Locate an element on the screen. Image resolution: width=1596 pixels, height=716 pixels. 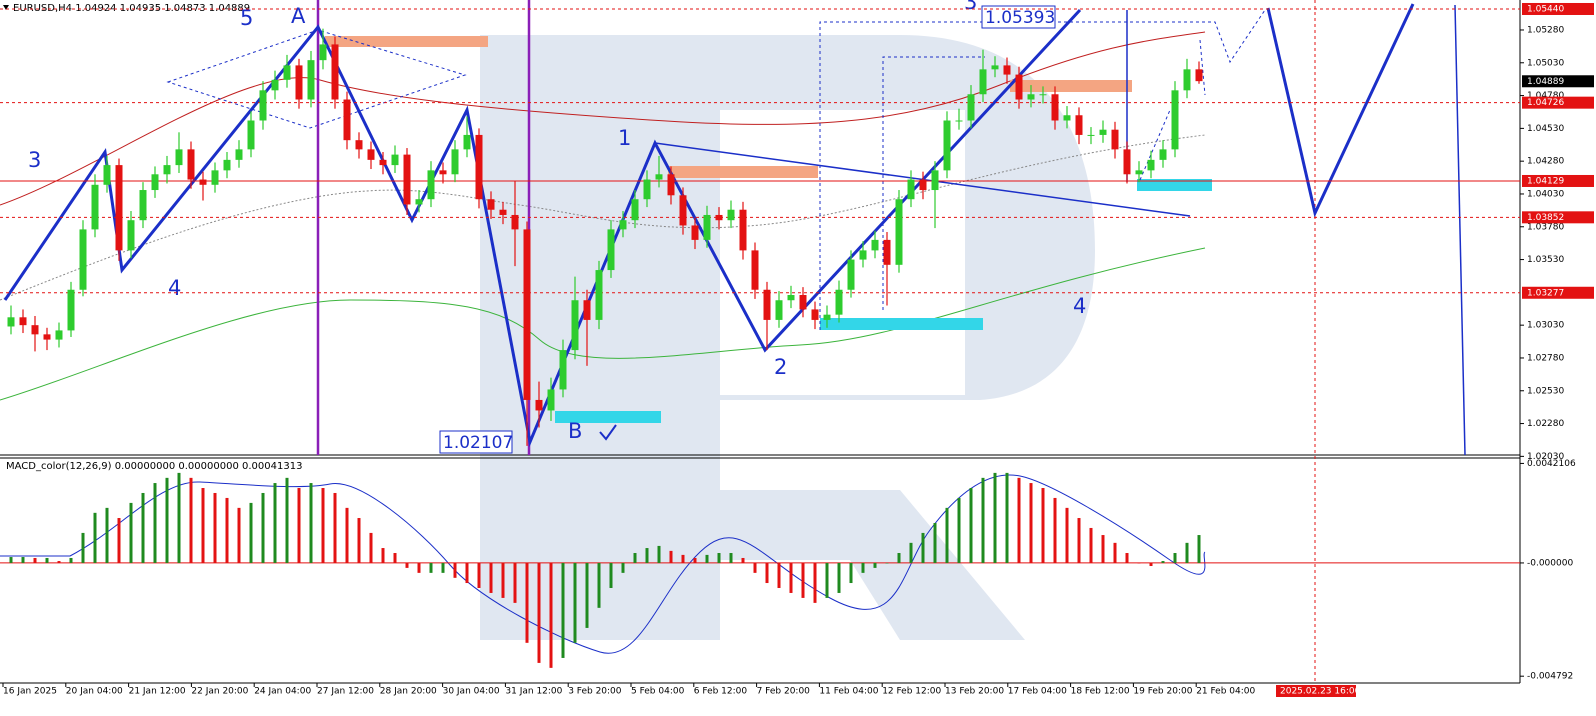
check-mark is located at coordinates (608, 432).